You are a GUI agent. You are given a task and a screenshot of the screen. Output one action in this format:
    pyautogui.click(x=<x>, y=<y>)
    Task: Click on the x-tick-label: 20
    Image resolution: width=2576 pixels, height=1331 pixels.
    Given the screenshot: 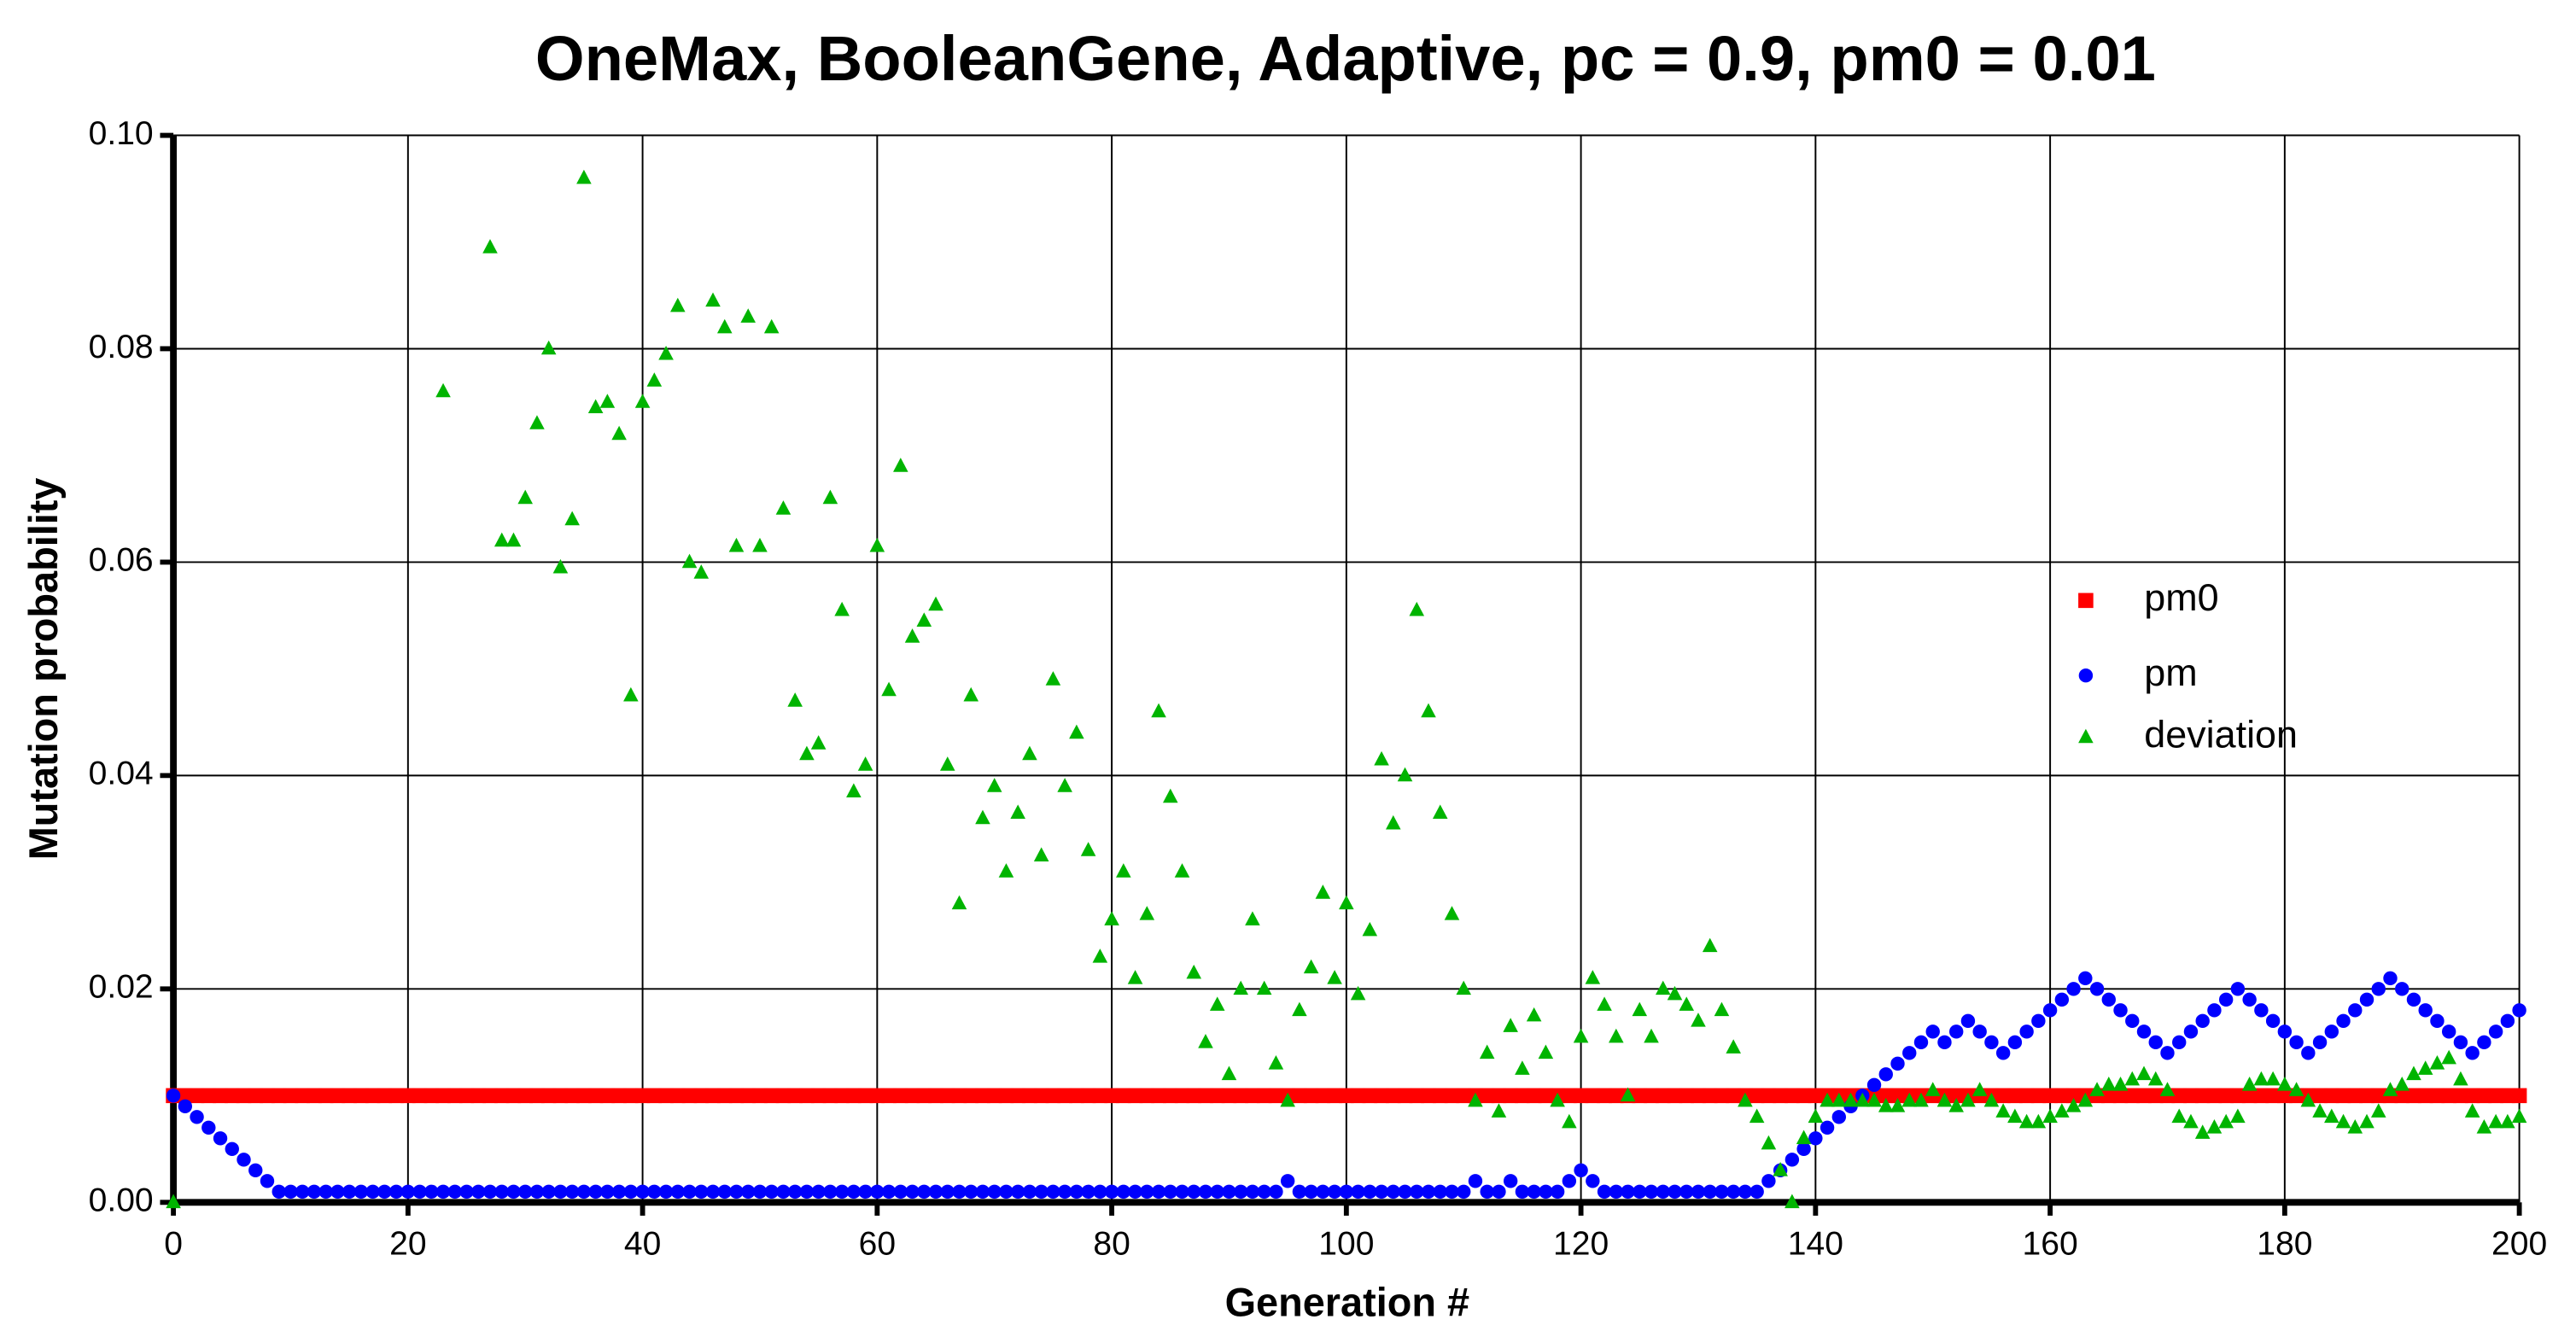 What is the action you would take?
    pyautogui.click(x=407, y=1243)
    